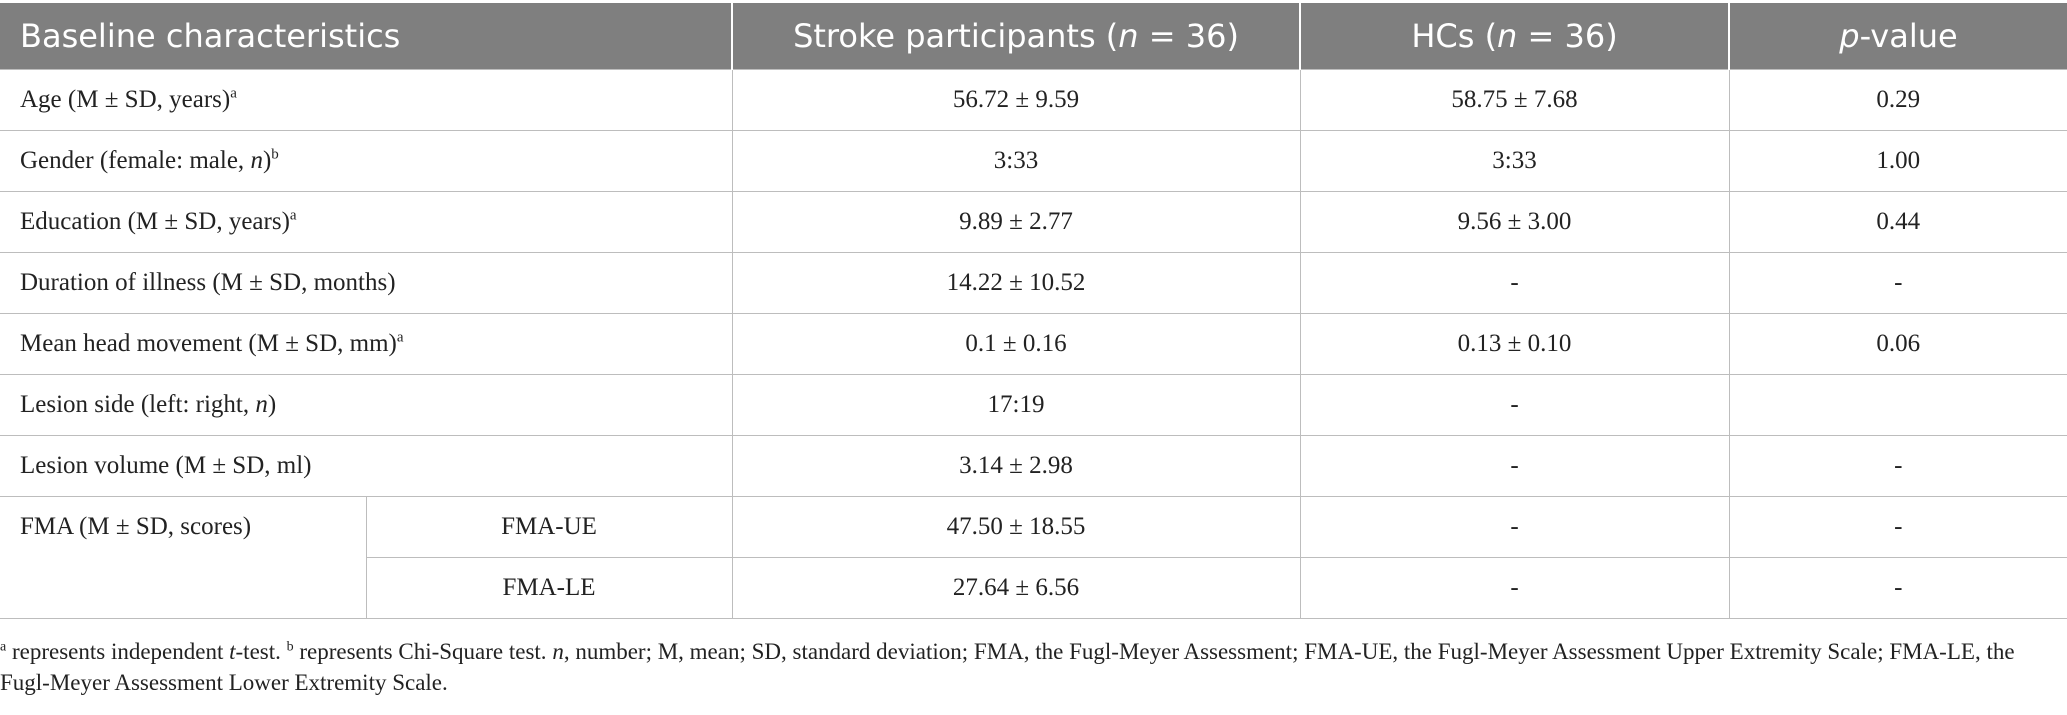 Image resolution: width=2067 pixels, height=715 pixels. What do you see at coordinates (1016, 36) in the screenshot?
I see `header-stroke: Stroke participants (n = 36)` at bounding box center [1016, 36].